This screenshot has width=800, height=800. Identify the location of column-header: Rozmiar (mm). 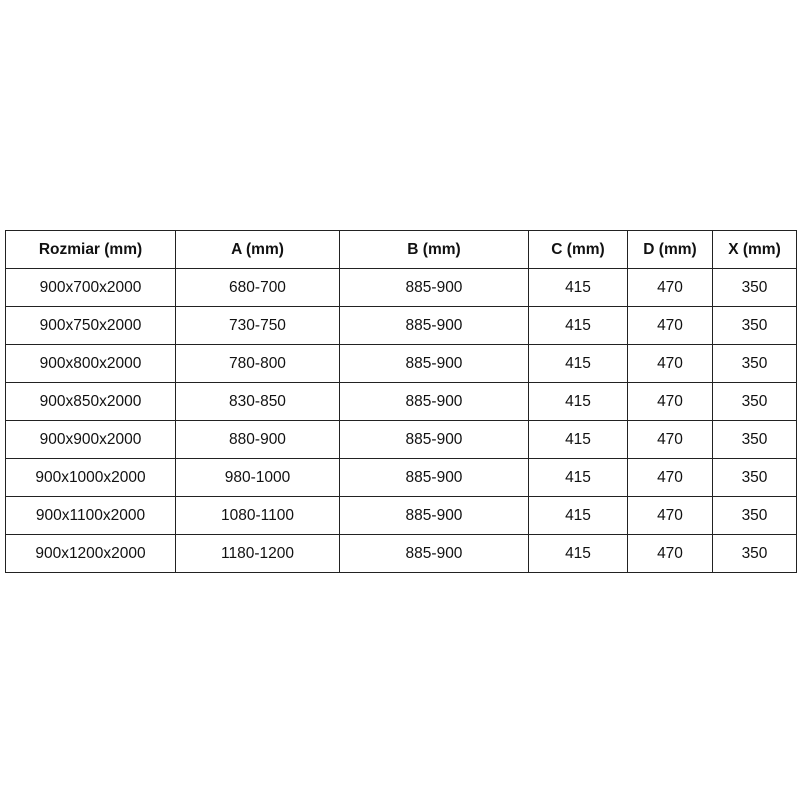
(90, 249).